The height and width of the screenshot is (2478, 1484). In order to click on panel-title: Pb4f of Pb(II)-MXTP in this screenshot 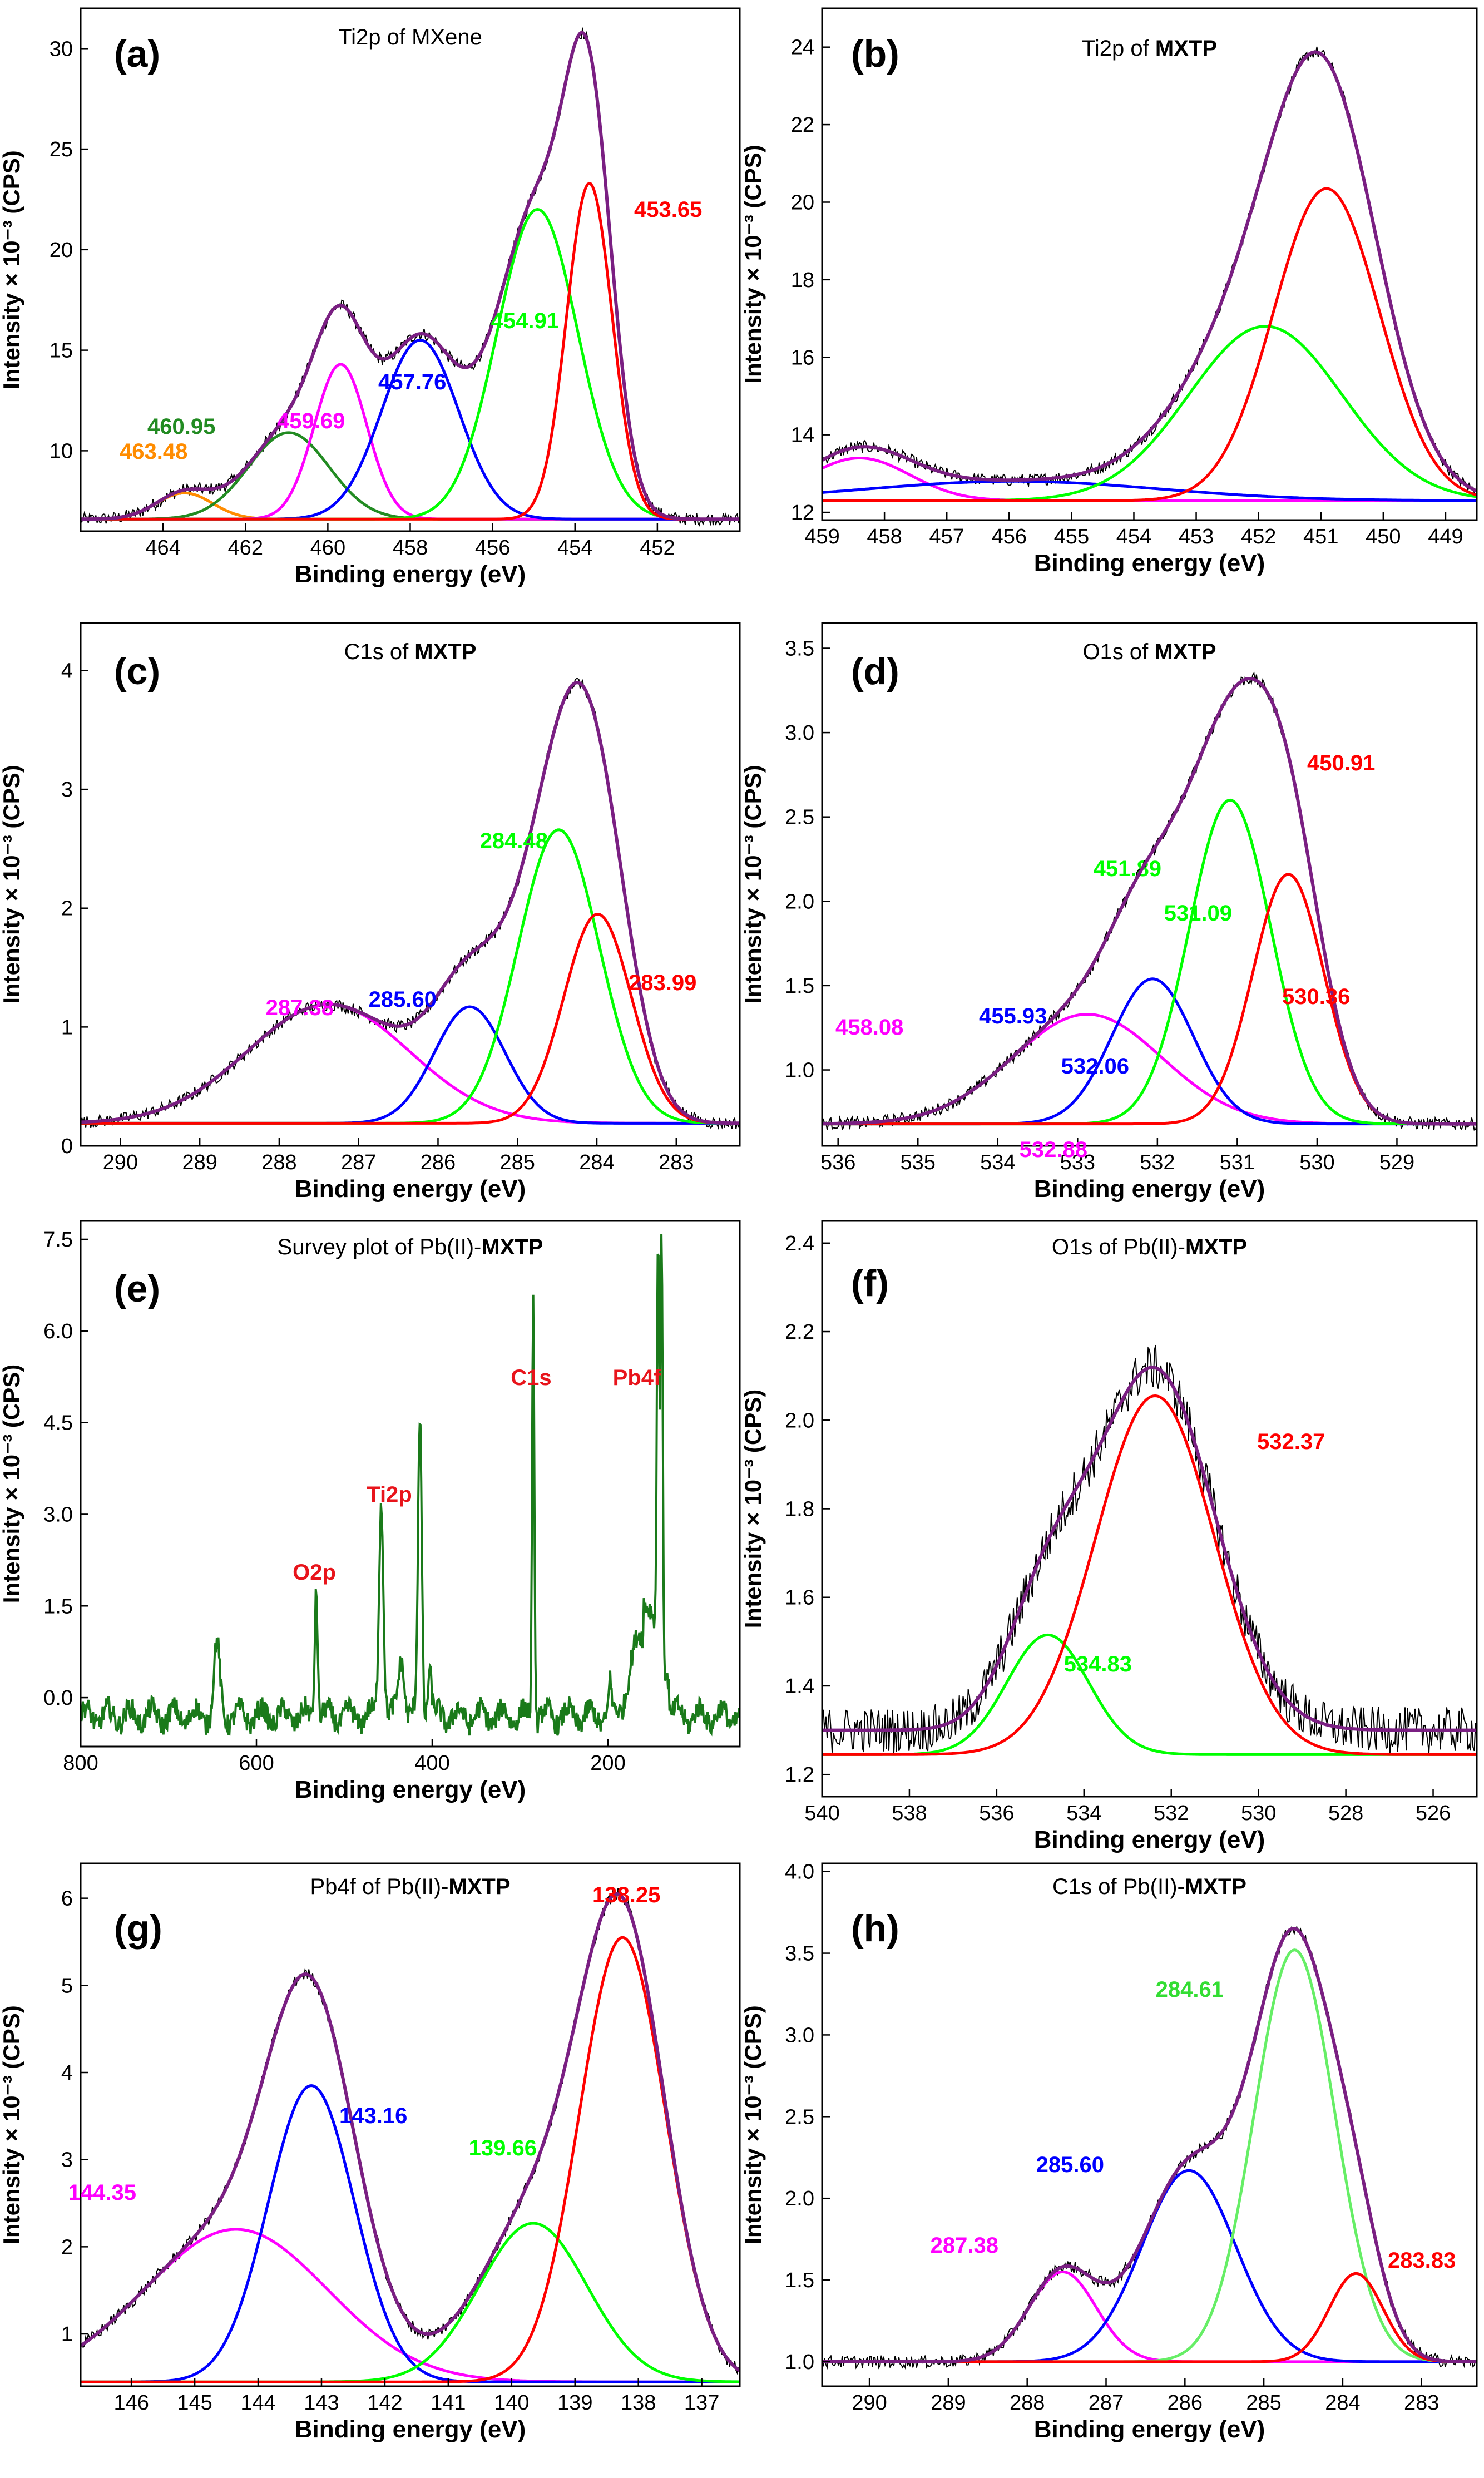, I will do `click(410, 1886)`.